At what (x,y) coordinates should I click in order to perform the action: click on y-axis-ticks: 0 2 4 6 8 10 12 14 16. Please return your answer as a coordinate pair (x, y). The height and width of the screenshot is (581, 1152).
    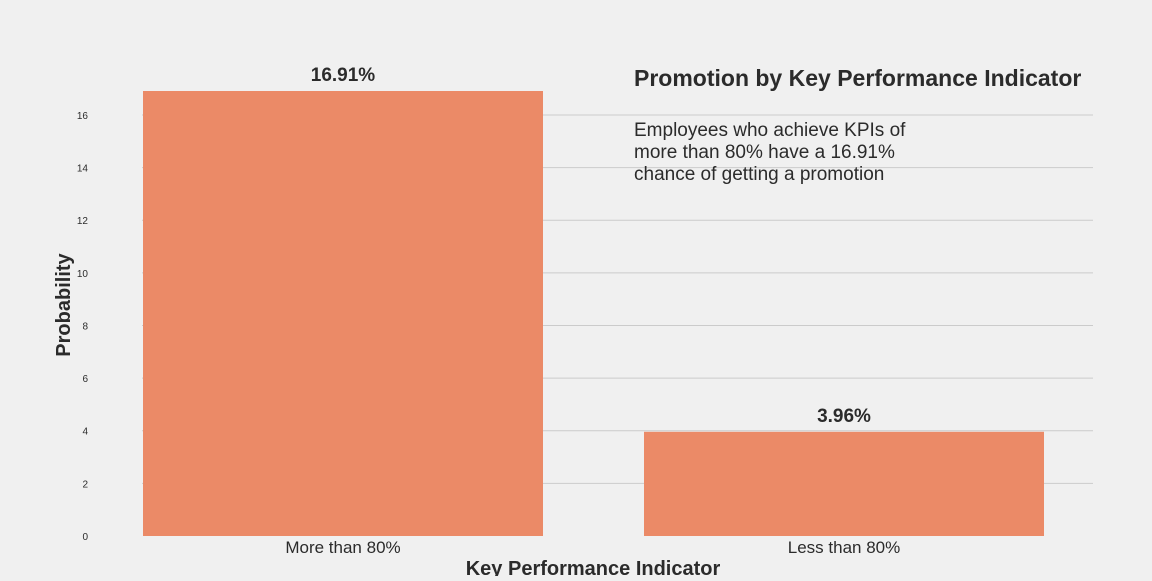
    Looking at the image, I should click on (83, 327).